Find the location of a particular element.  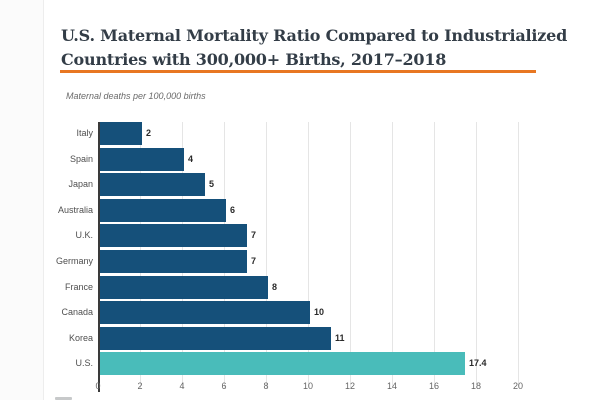

cropped-footer-element is located at coordinates (63, 398).